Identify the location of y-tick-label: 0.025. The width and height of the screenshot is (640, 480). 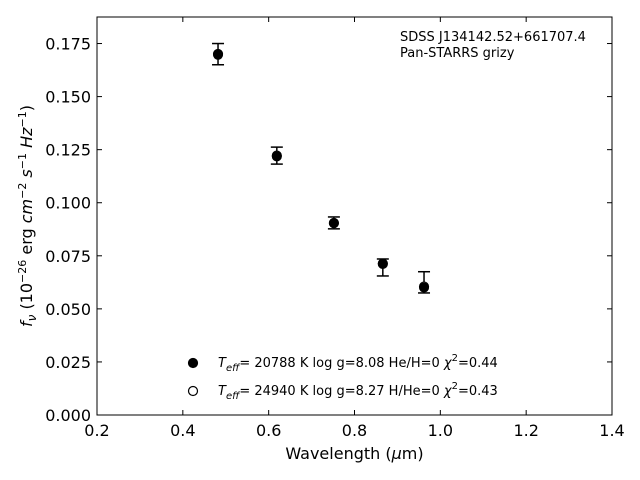
(68, 362).